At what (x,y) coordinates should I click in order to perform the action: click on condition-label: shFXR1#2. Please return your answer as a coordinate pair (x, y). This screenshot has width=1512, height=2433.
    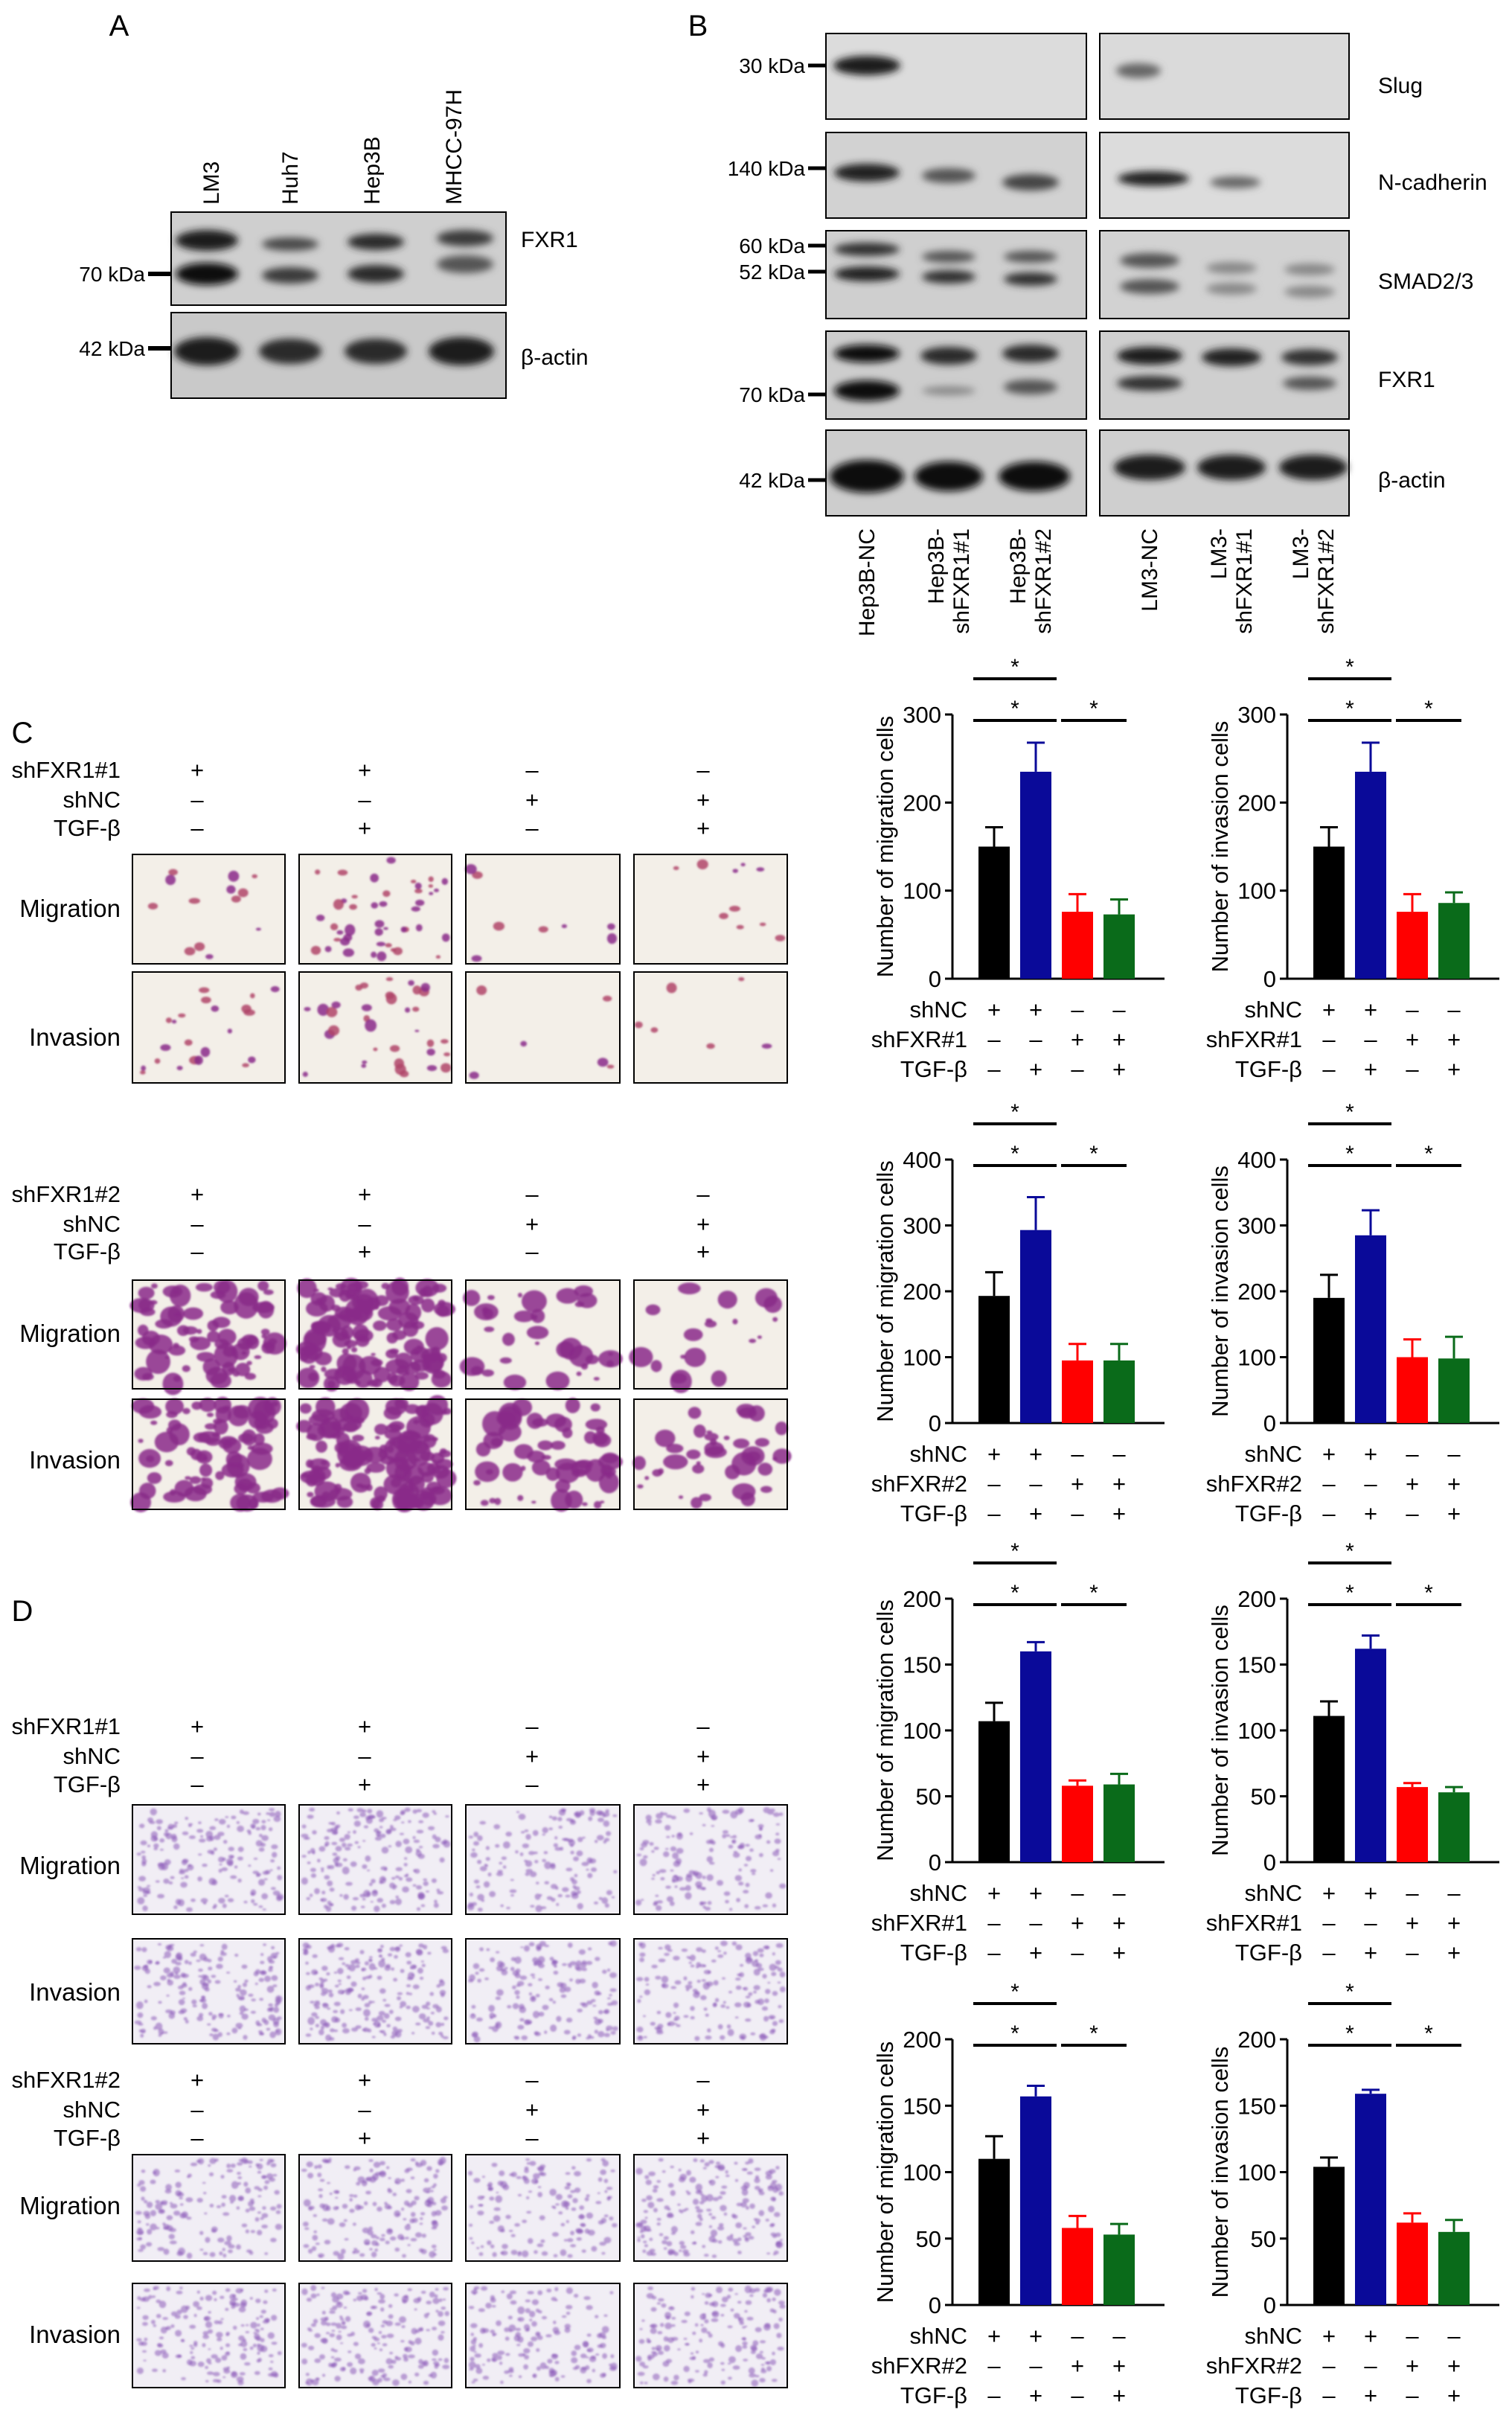
    Looking at the image, I should click on (66, 2080).